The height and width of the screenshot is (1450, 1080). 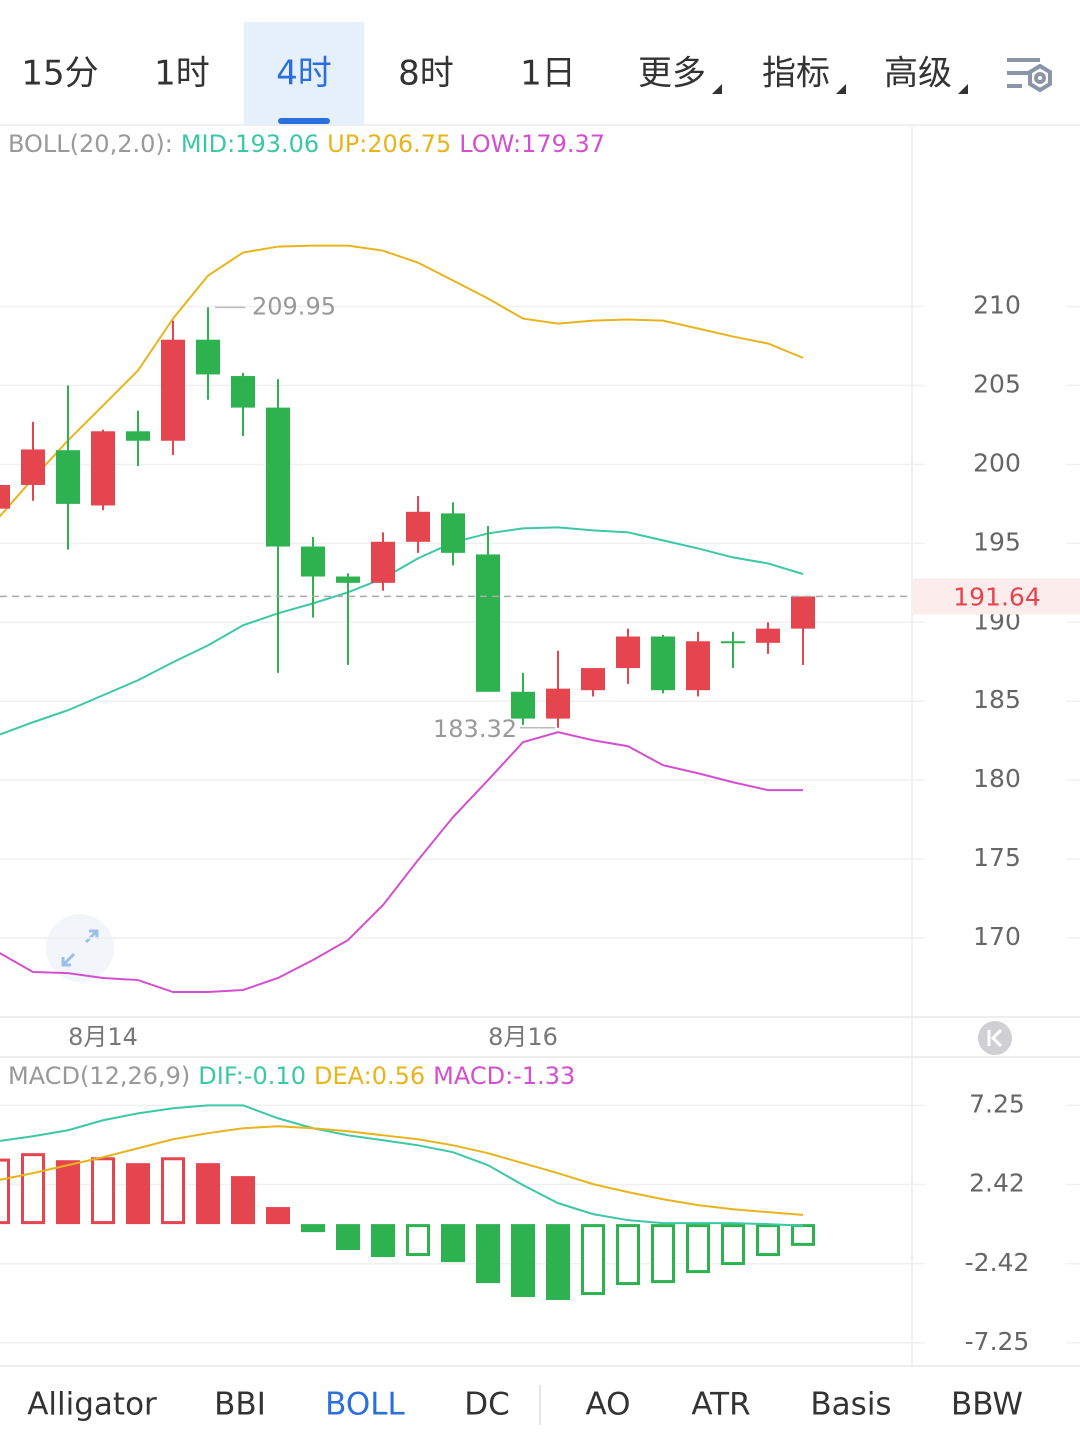 I want to click on timeframe-tab: 指标, so click(x=796, y=74).